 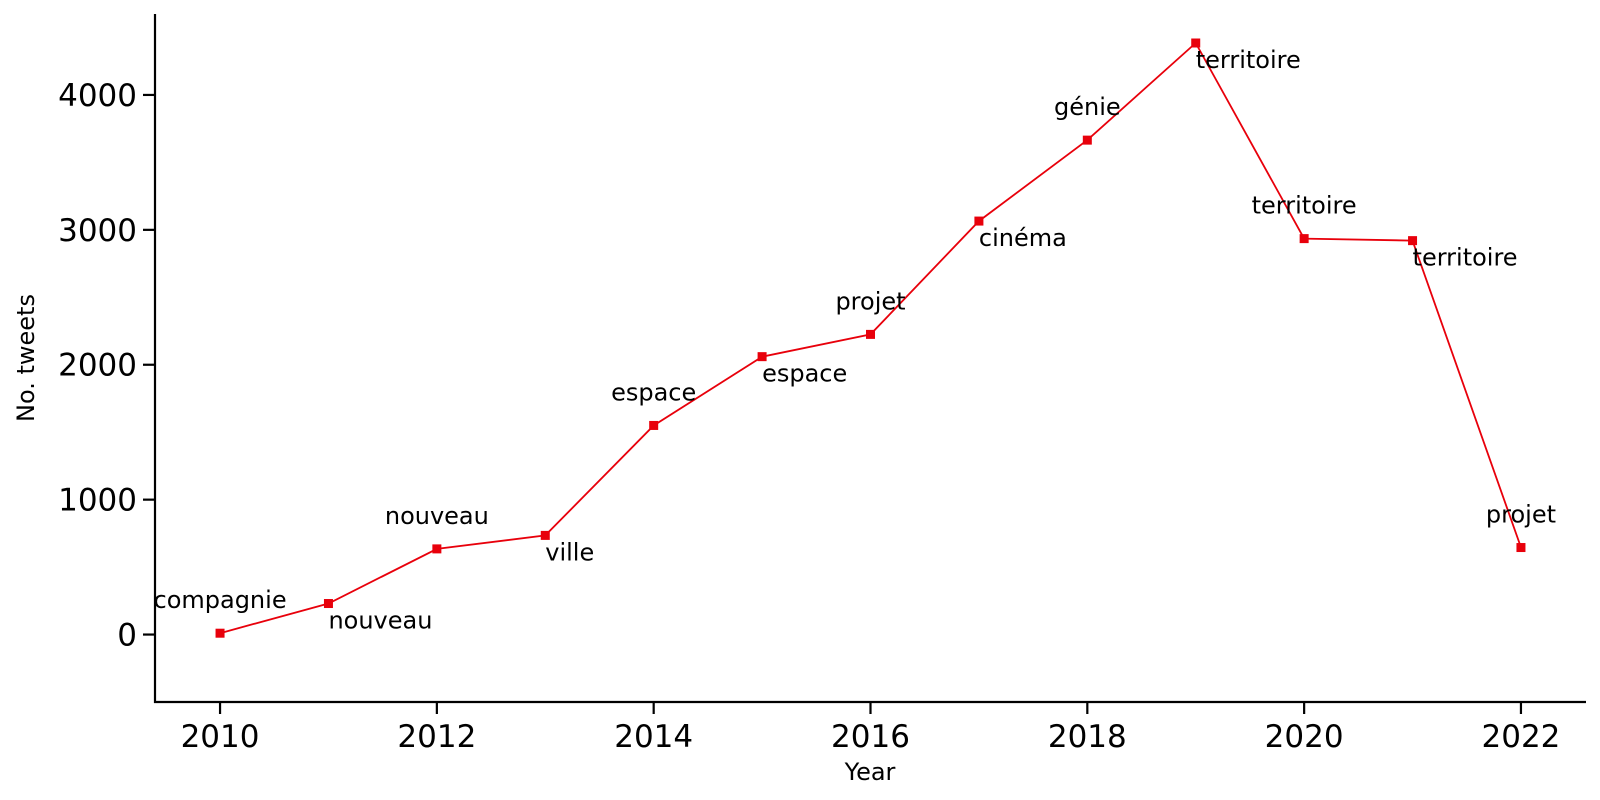 What do you see at coordinates (545, 535) in the screenshot?
I see `data-point-2013` at bounding box center [545, 535].